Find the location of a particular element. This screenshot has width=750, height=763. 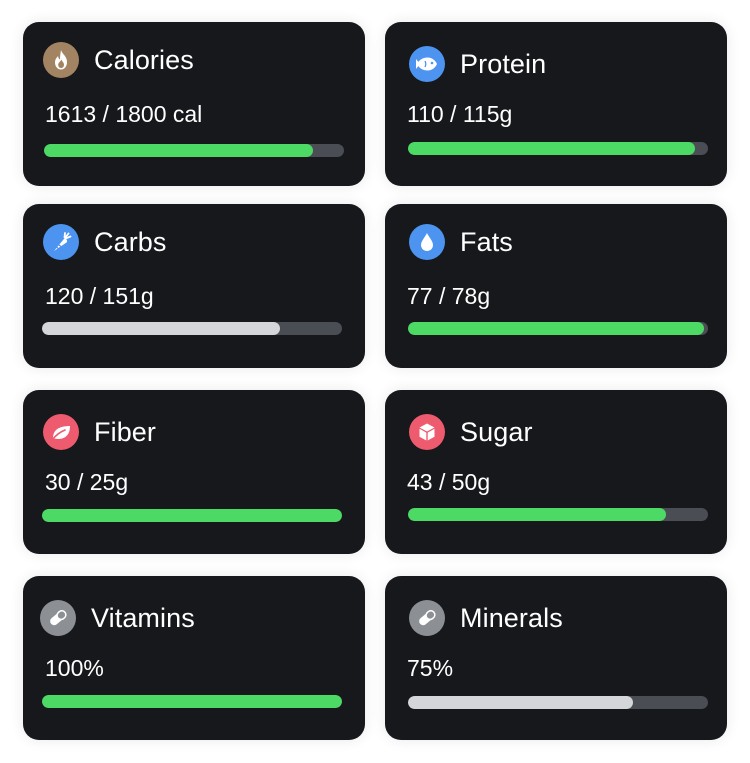

card-header: Calories is located at coordinates (118, 60).